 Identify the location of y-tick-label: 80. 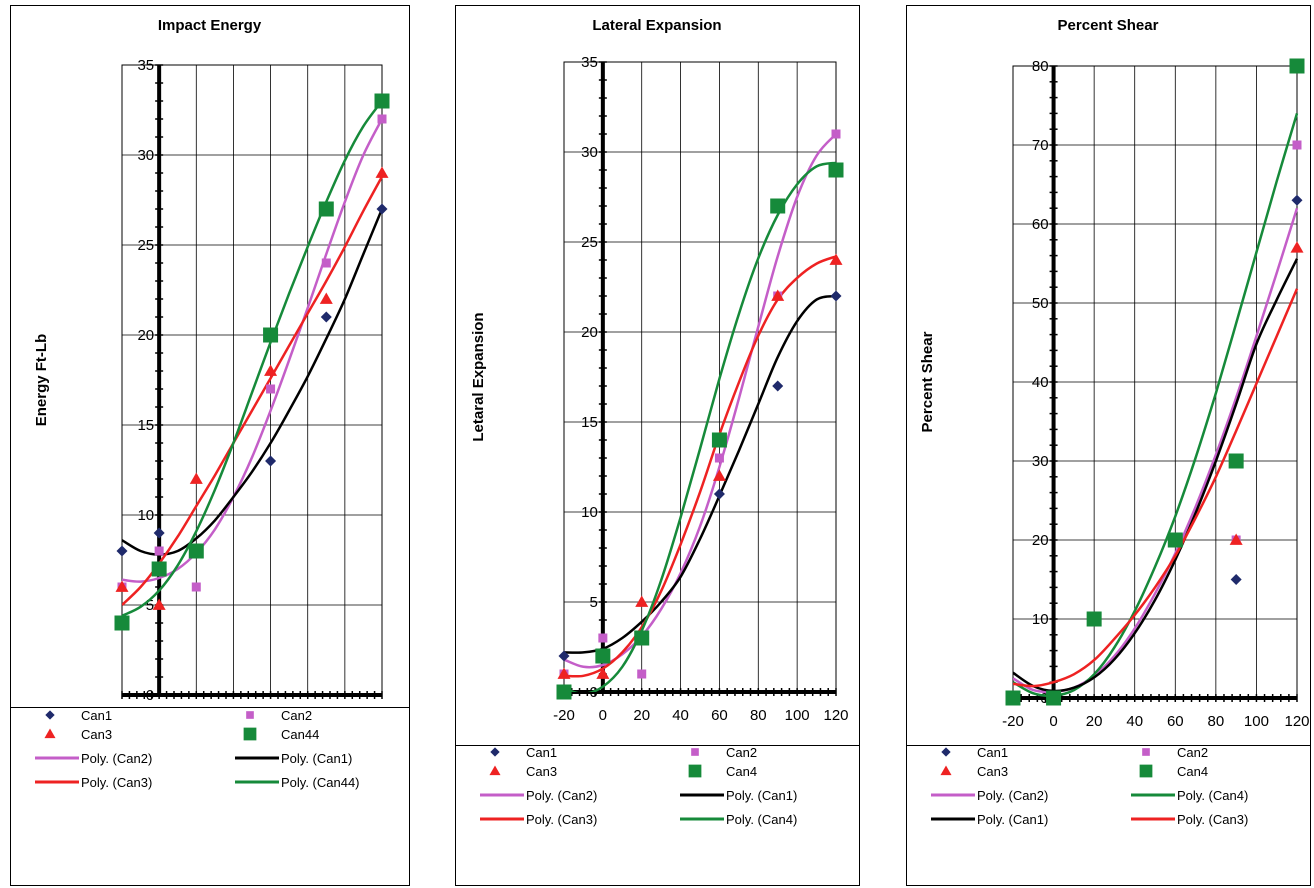
(1040, 66).